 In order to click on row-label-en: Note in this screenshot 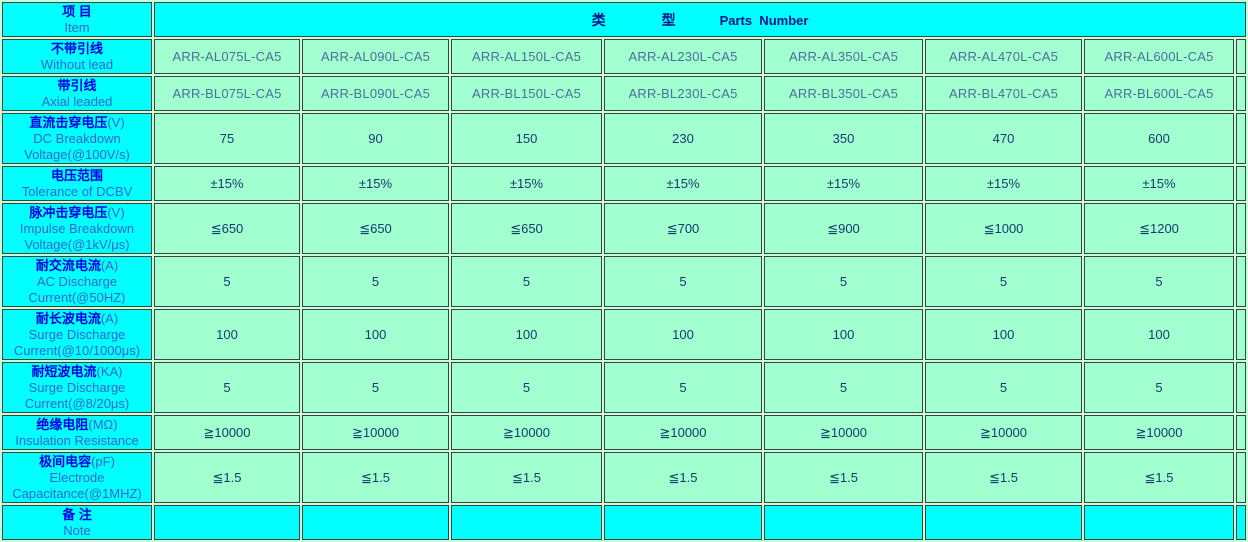, I will do `click(77, 530)`.